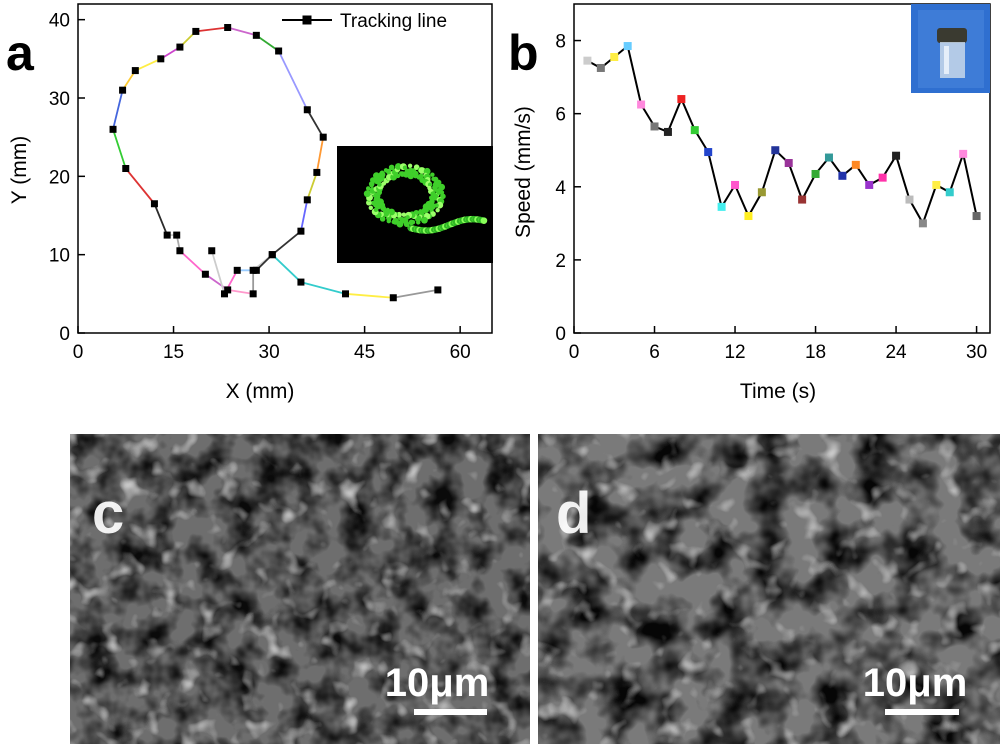  I want to click on x-tick-label: 6, so click(654, 352).